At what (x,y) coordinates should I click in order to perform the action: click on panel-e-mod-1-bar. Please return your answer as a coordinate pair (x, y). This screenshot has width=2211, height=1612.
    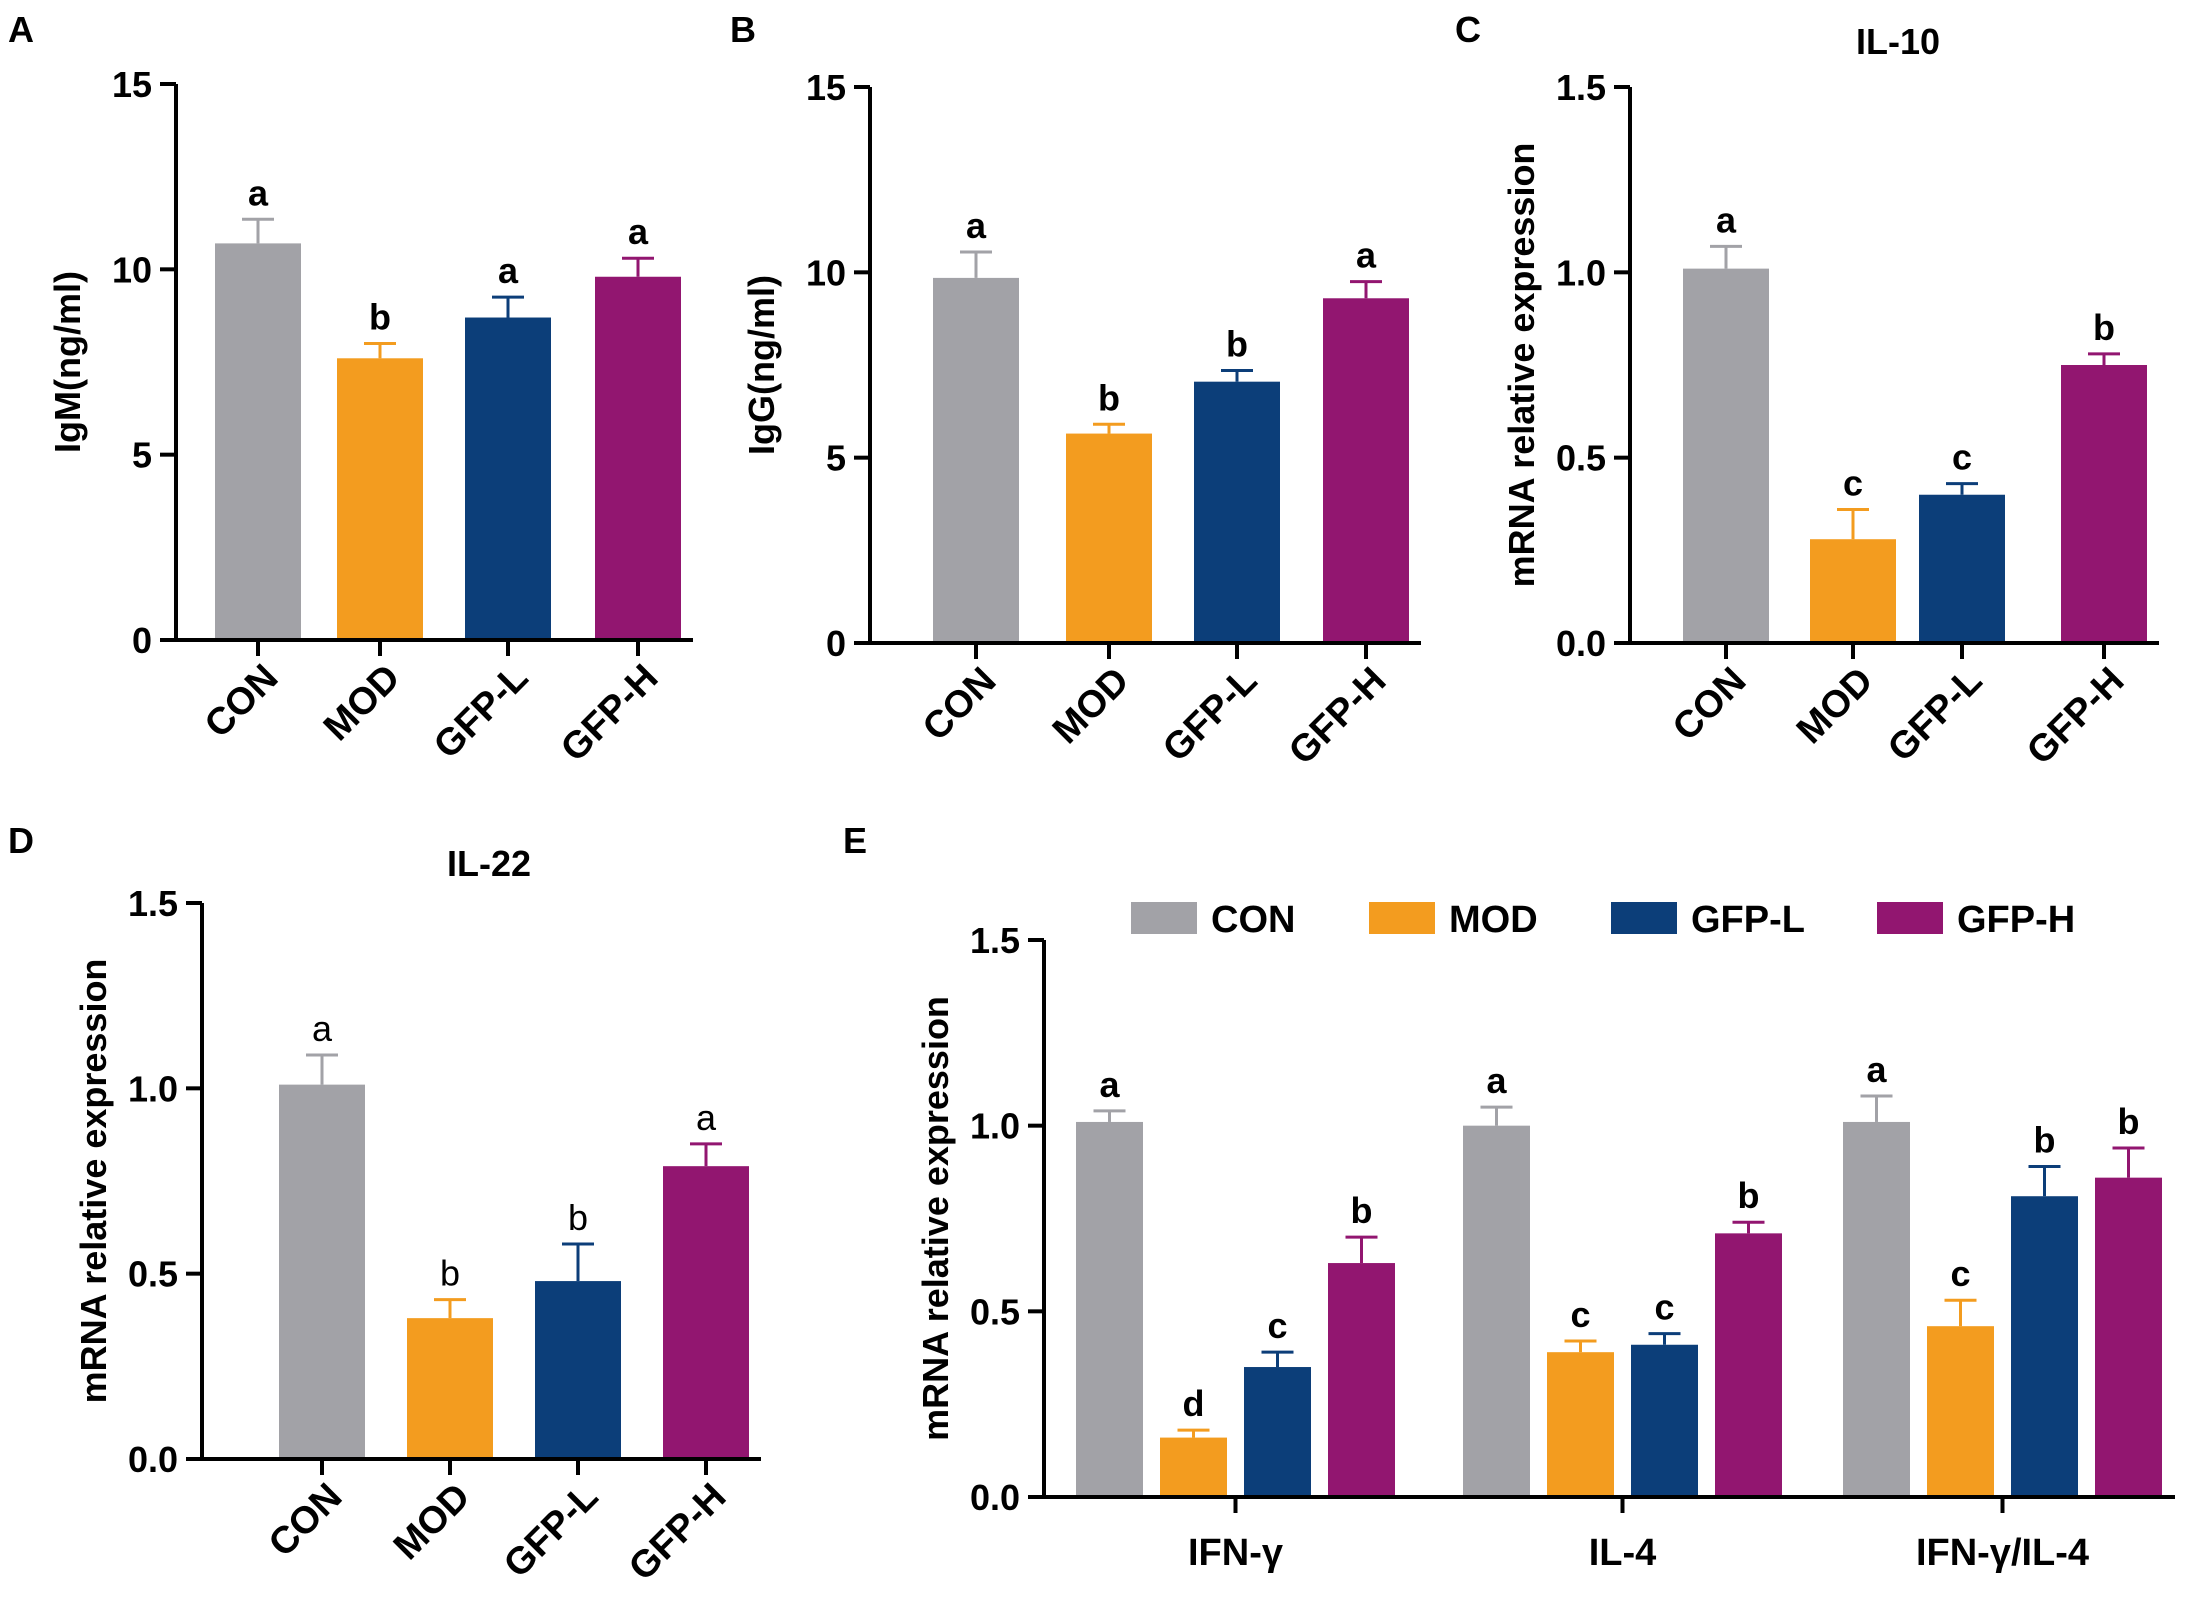
    Looking at the image, I should click on (1580, 1424).